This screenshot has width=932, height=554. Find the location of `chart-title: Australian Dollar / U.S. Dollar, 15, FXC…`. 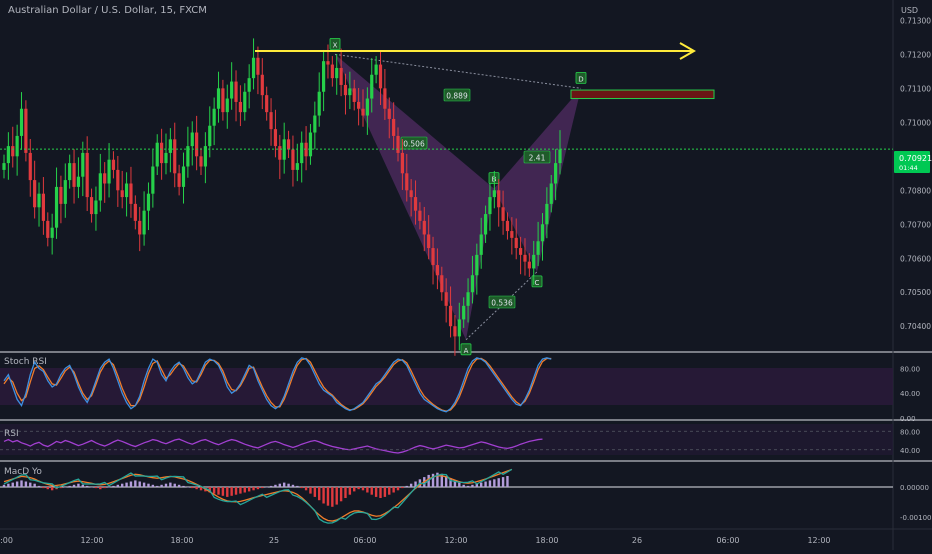

chart-title: Australian Dollar / U.S. Dollar, 15, FXC… is located at coordinates (107, 10).